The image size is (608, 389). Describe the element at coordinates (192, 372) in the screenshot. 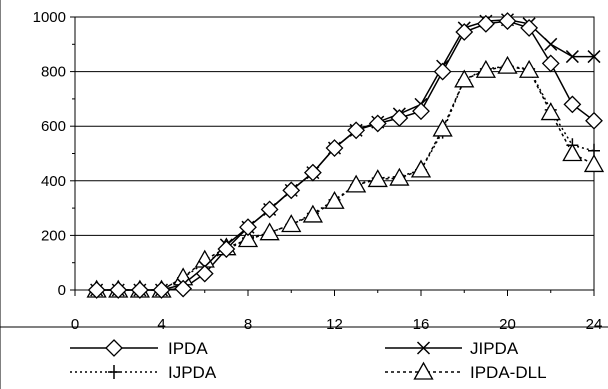

I see `legend-label: IJPDA` at that location.